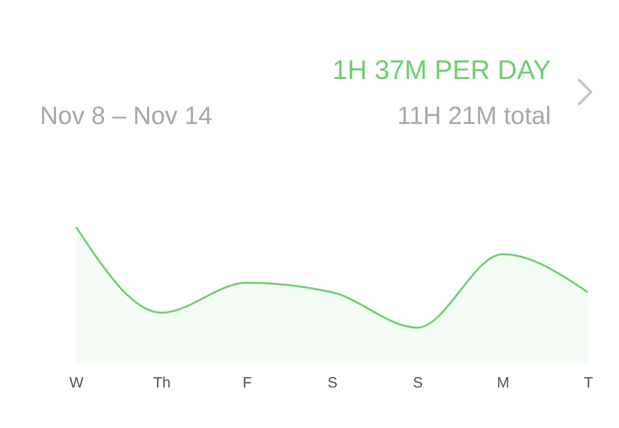 This screenshot has height=428, width=619. What do you see at coordinates (126, 116) in the screenshot?
I see `chart-subtitle: Nov 8 – Nov 14` at bounding box center [126, 116].